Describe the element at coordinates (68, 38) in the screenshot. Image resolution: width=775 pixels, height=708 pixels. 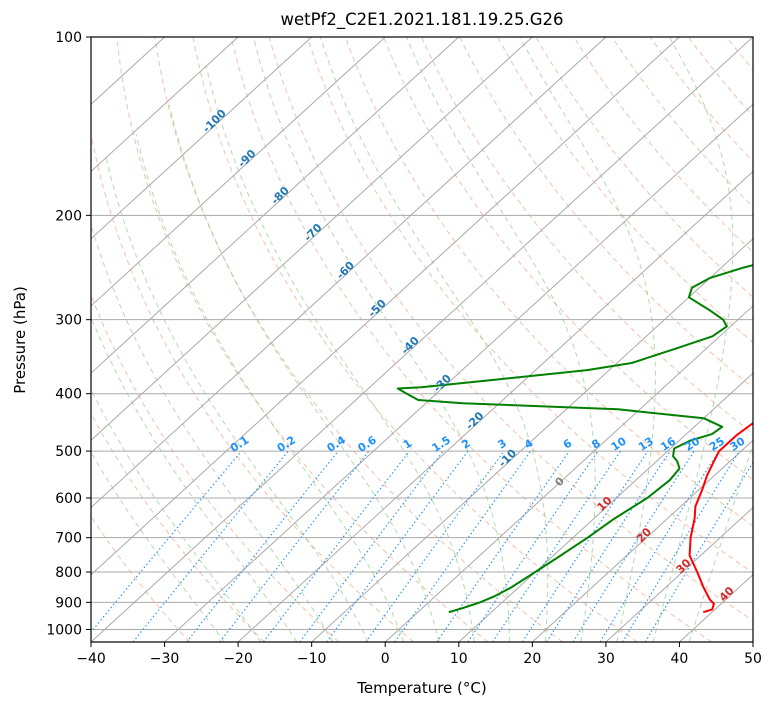
I see `y-tick-label: 100` at that location.